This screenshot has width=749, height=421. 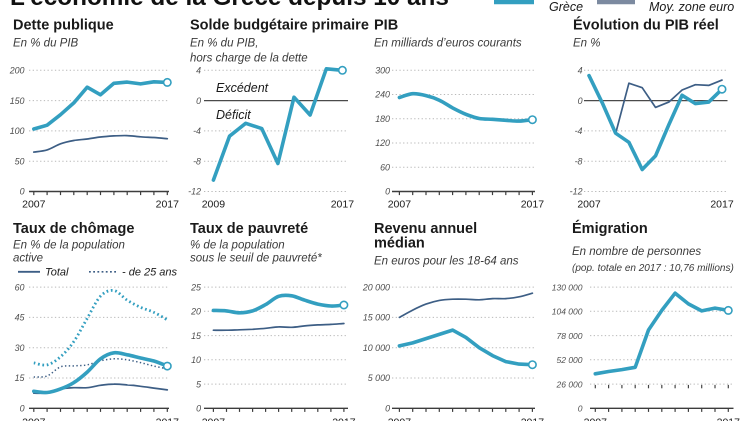 What do you see at coordinates (425, 229) in the screenshot?
I see `svg-text: Revenu annuel` at bounding box center [425, 229].